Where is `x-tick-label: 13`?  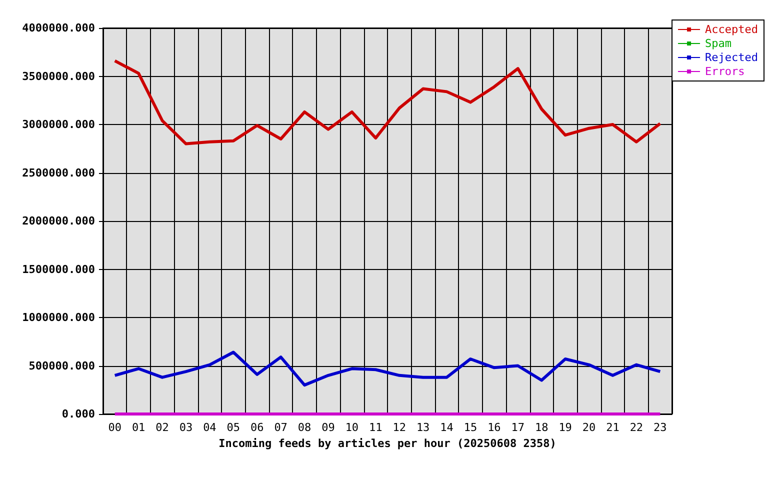
x-tick-label: 13 is located at coordinates (423, 427).